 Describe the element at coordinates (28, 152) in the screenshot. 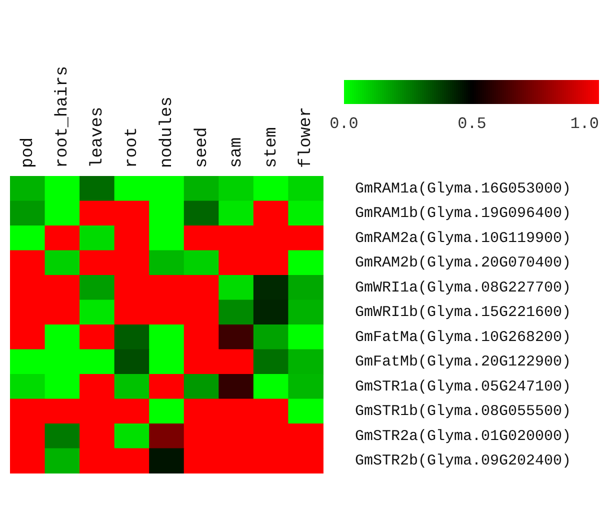

I see `x-tick-label: pod` at that location.